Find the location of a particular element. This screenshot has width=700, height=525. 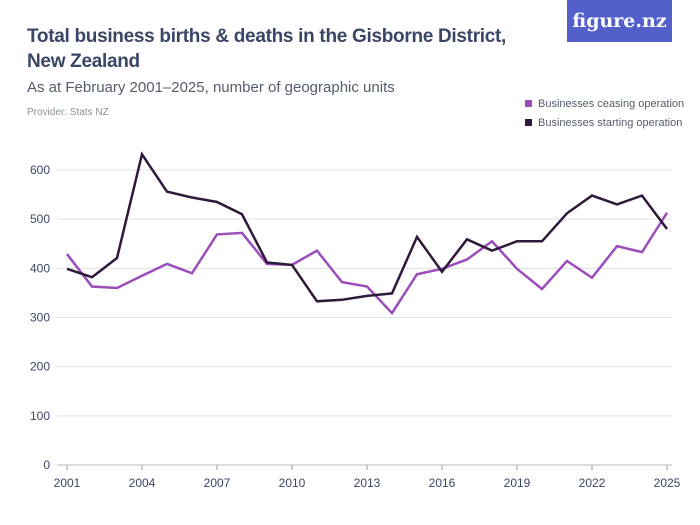

y-tick-label: 500 is located at coordinates (40, 219).